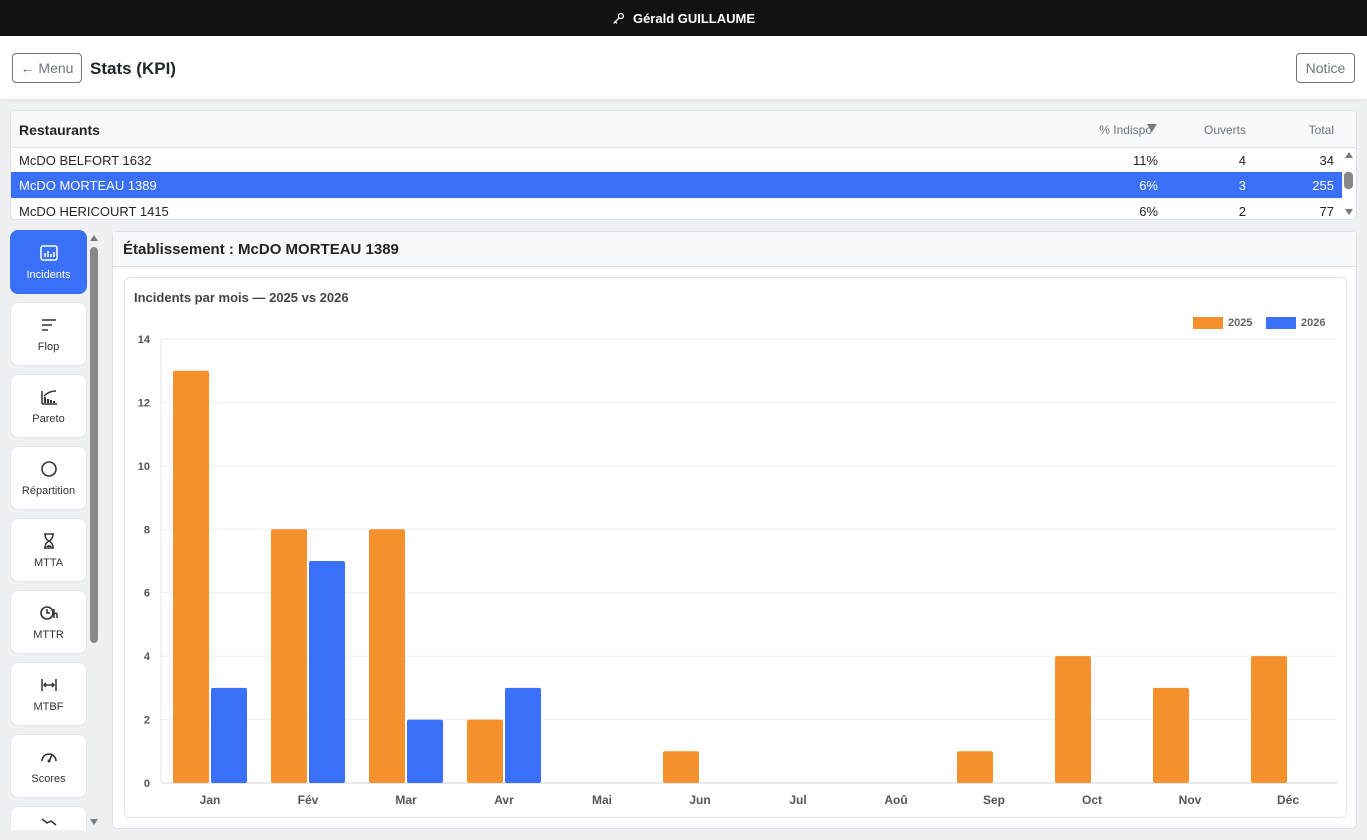 The image size is (1367, 840). Describe the element at coordinates (994, 800) in the screenshot. I see `x-tick-label: Sep` at that location.